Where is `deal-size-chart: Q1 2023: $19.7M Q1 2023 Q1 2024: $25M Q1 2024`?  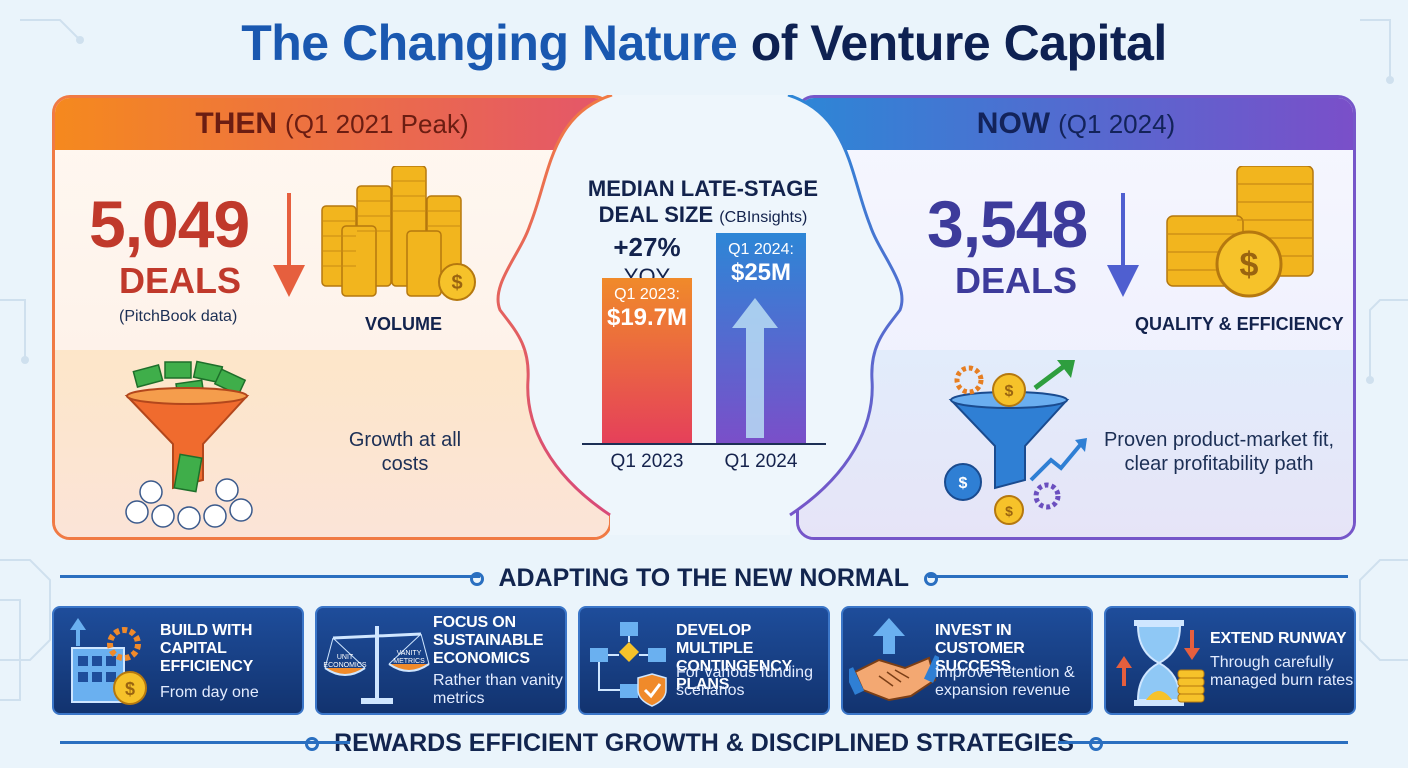 deal-size-chart: Q1 2023: $19.7M Q1 2023 Q1 2024: $25M Q1 2024 is located at coordinates (704, 351).